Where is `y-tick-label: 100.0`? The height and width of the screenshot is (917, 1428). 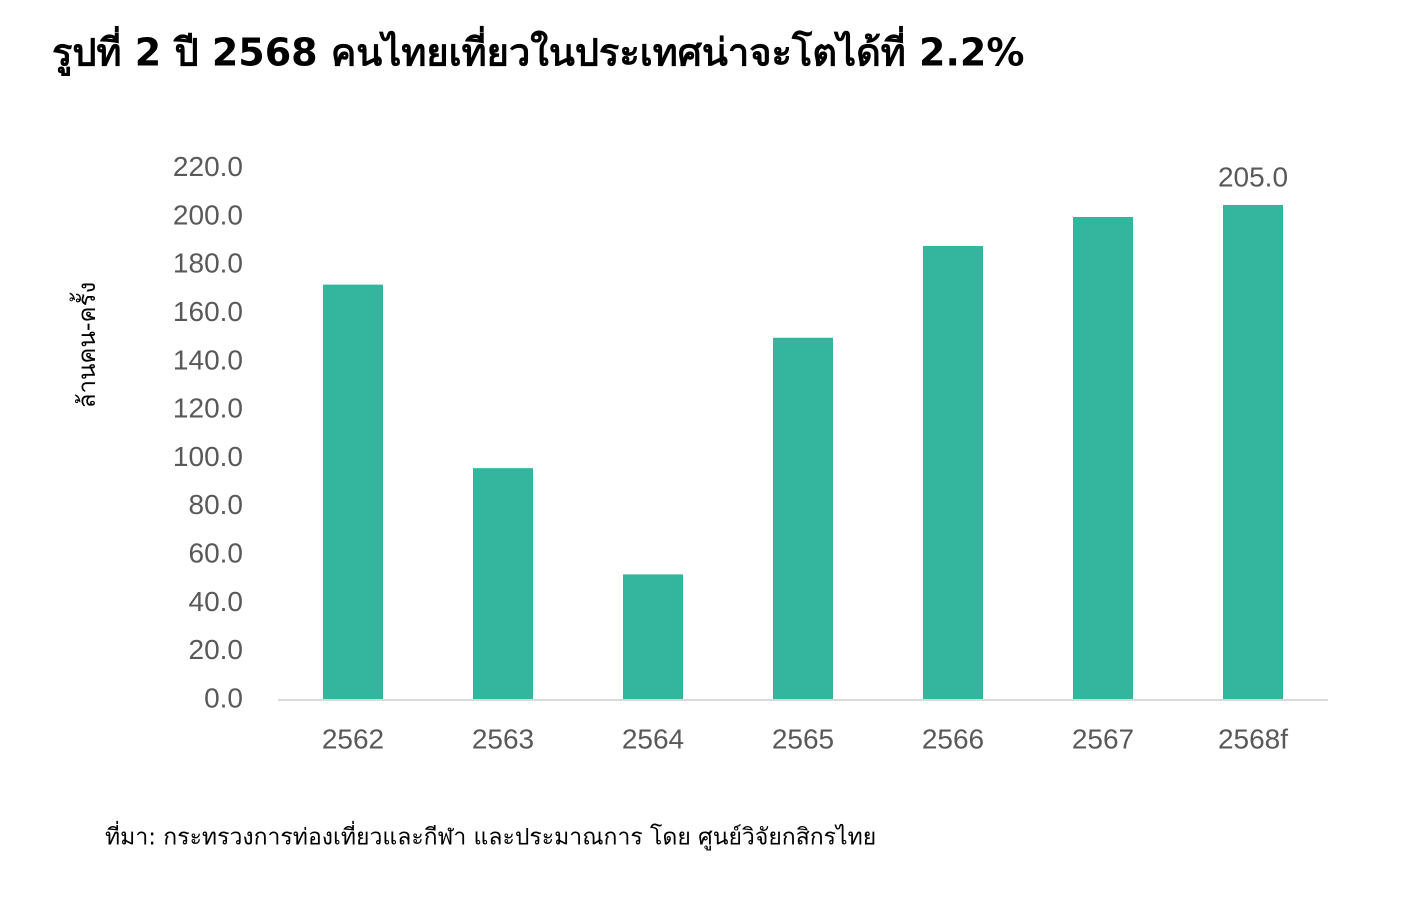 y-tick-label: 100.0 is located at coordinates (208, 456).